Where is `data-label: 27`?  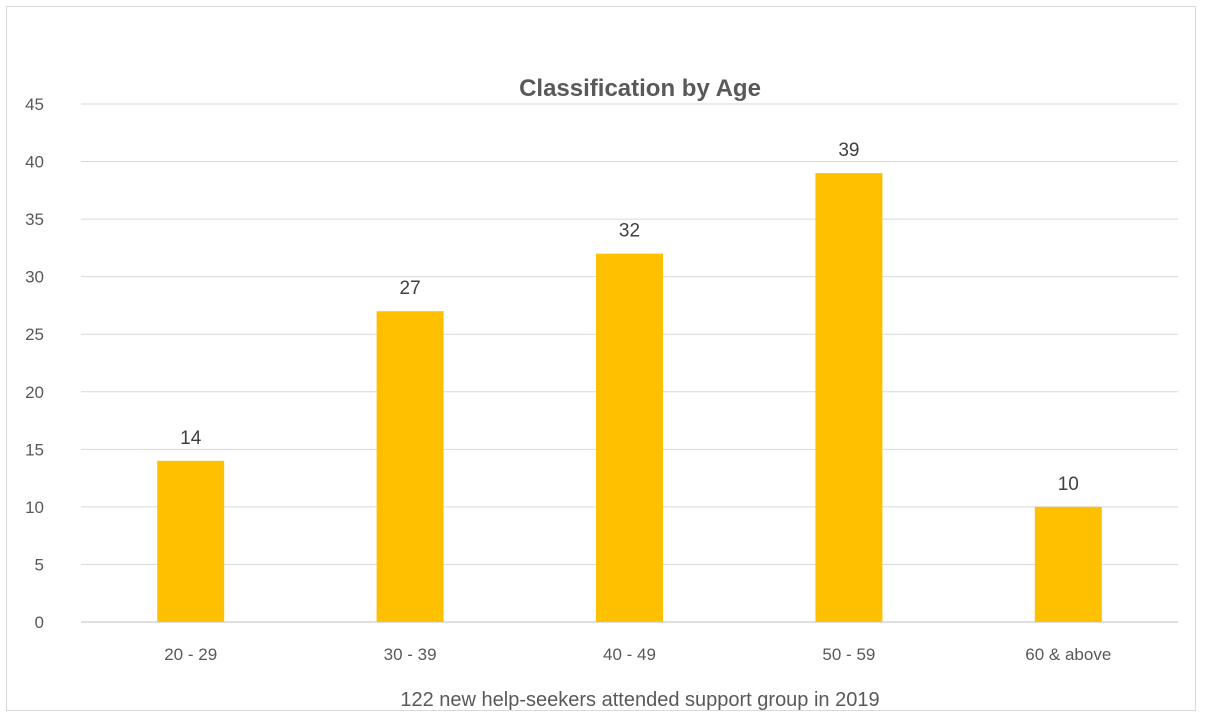 data-label: 27 is located at coordinates (410, 288).